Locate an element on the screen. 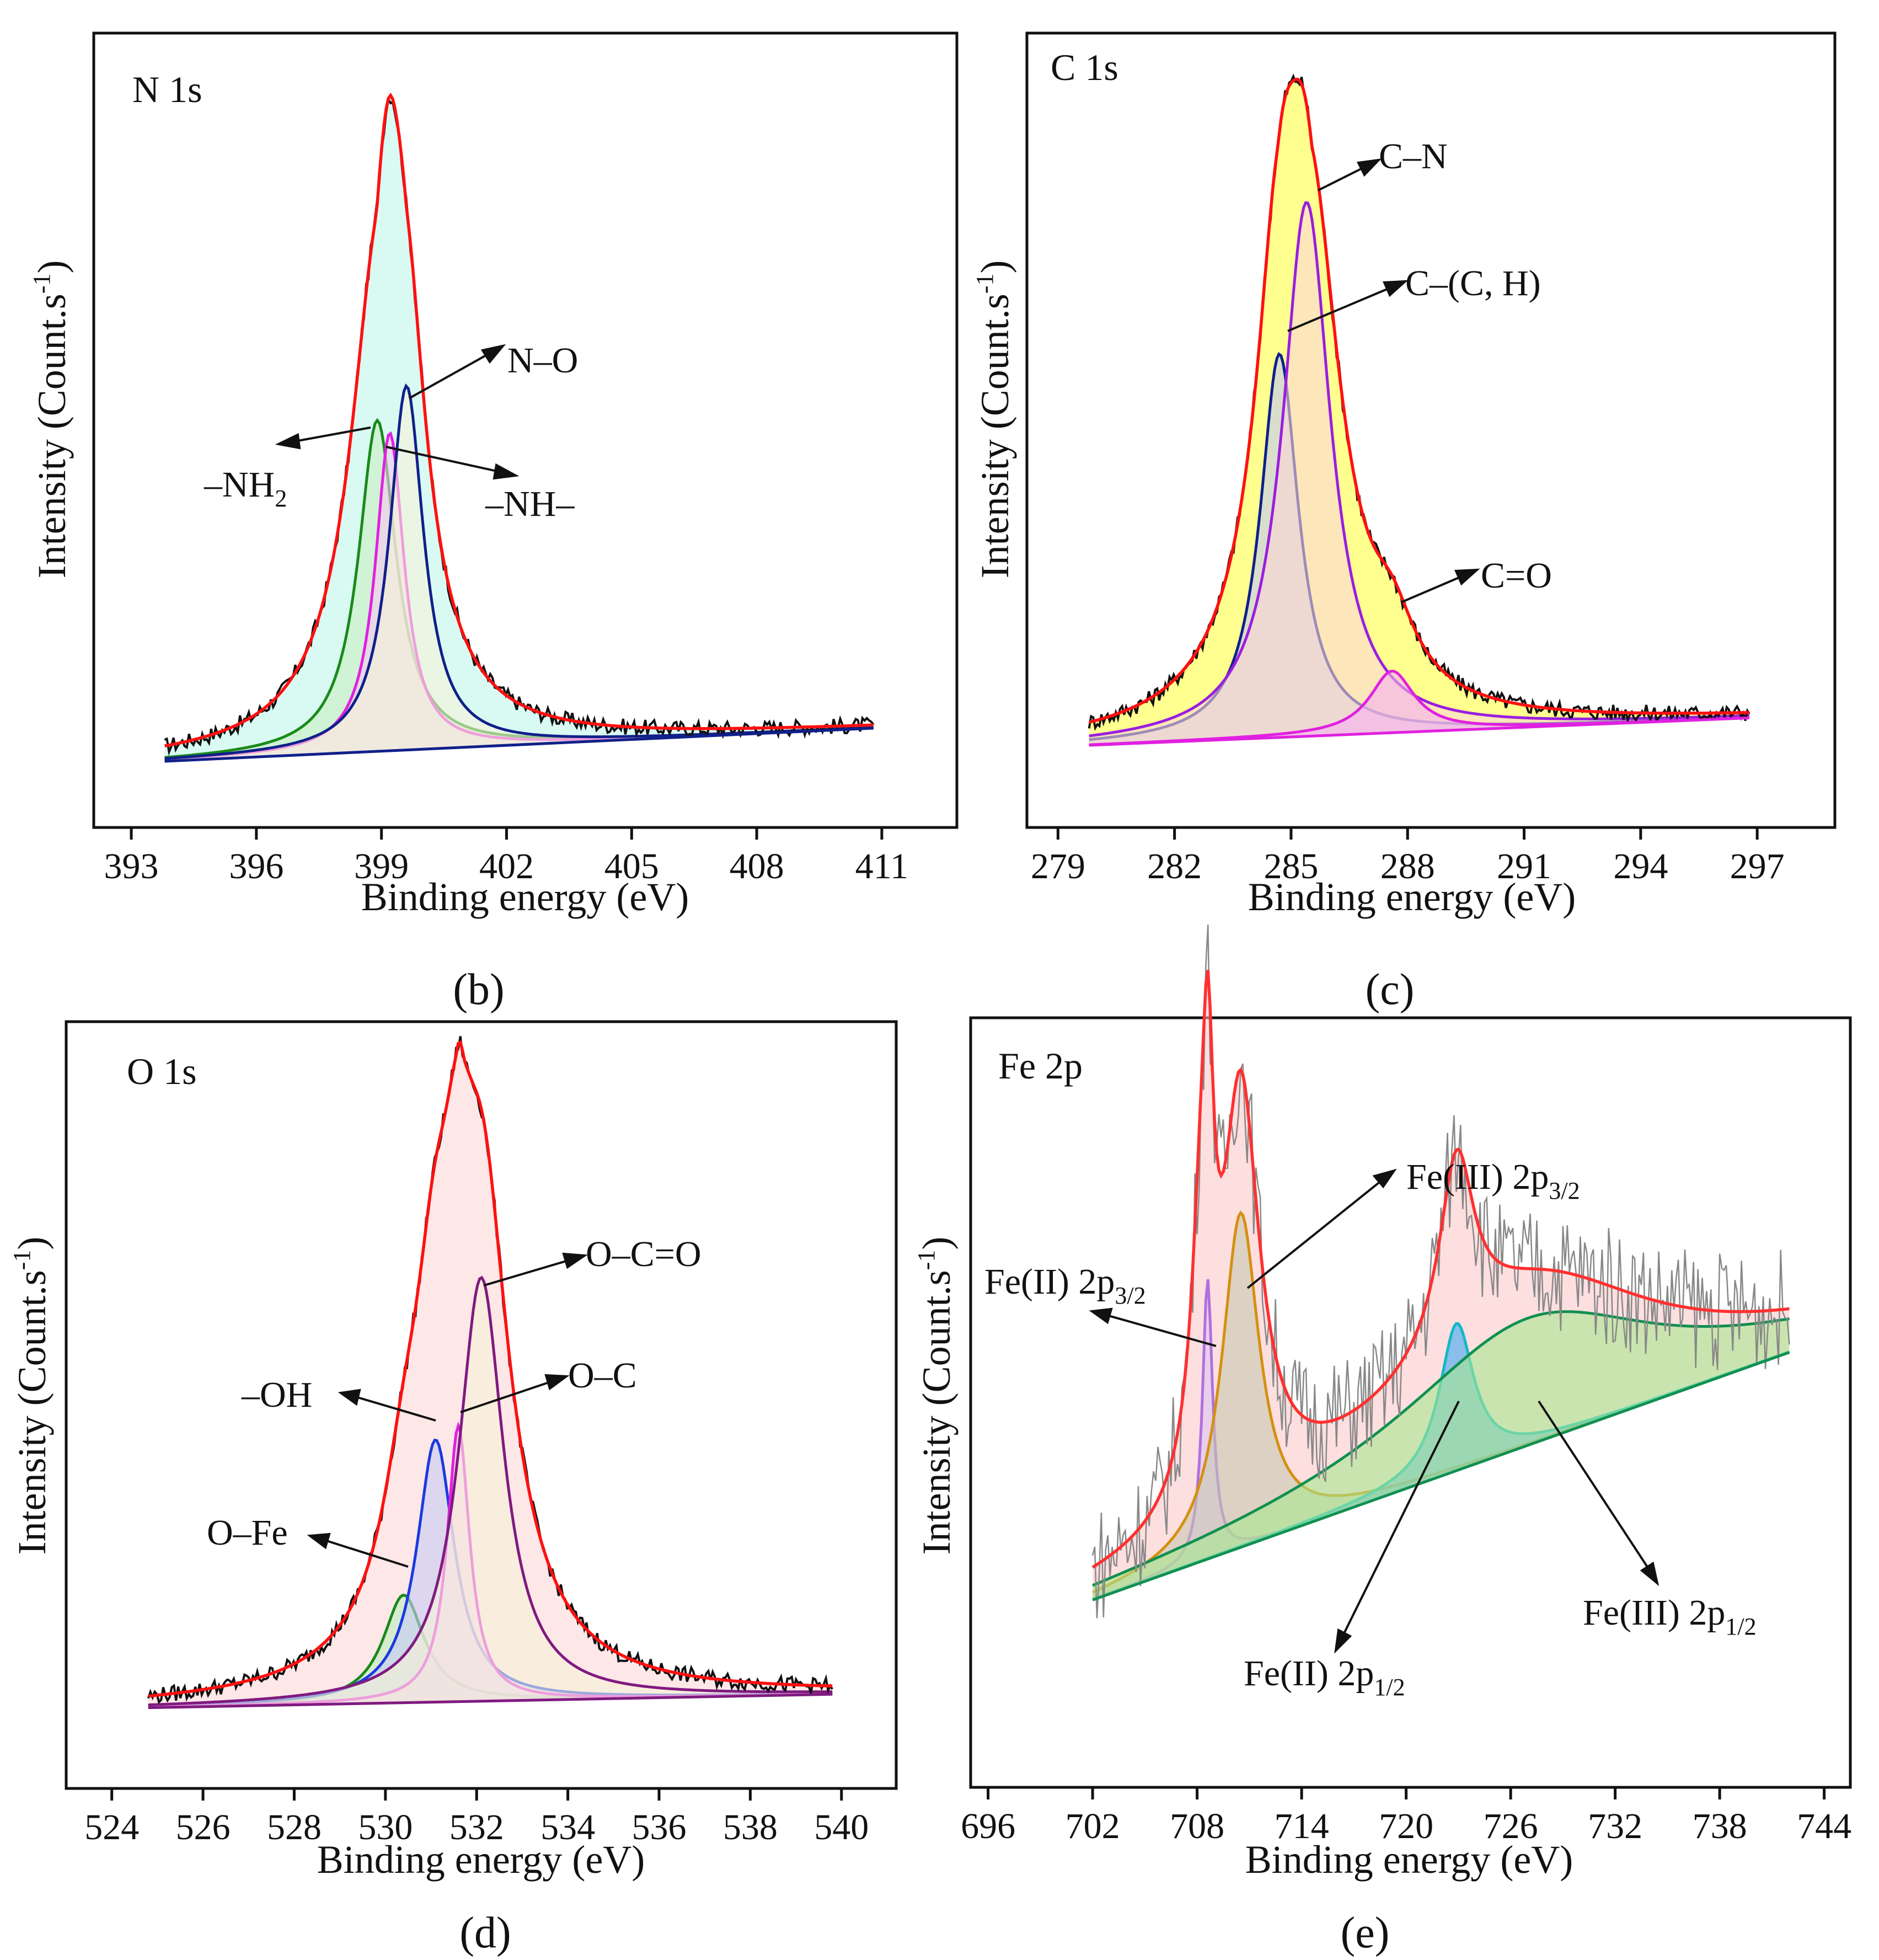  peak-label-nh2: –NH2 is located at coordinates (246, 488).